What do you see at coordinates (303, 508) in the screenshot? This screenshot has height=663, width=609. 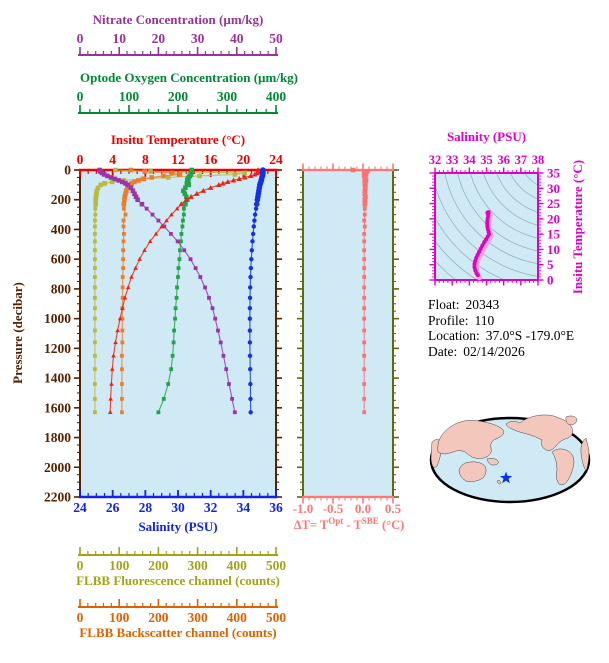 I see `delta-t-tick-label: -1.0` at bounding box center [303, 508].